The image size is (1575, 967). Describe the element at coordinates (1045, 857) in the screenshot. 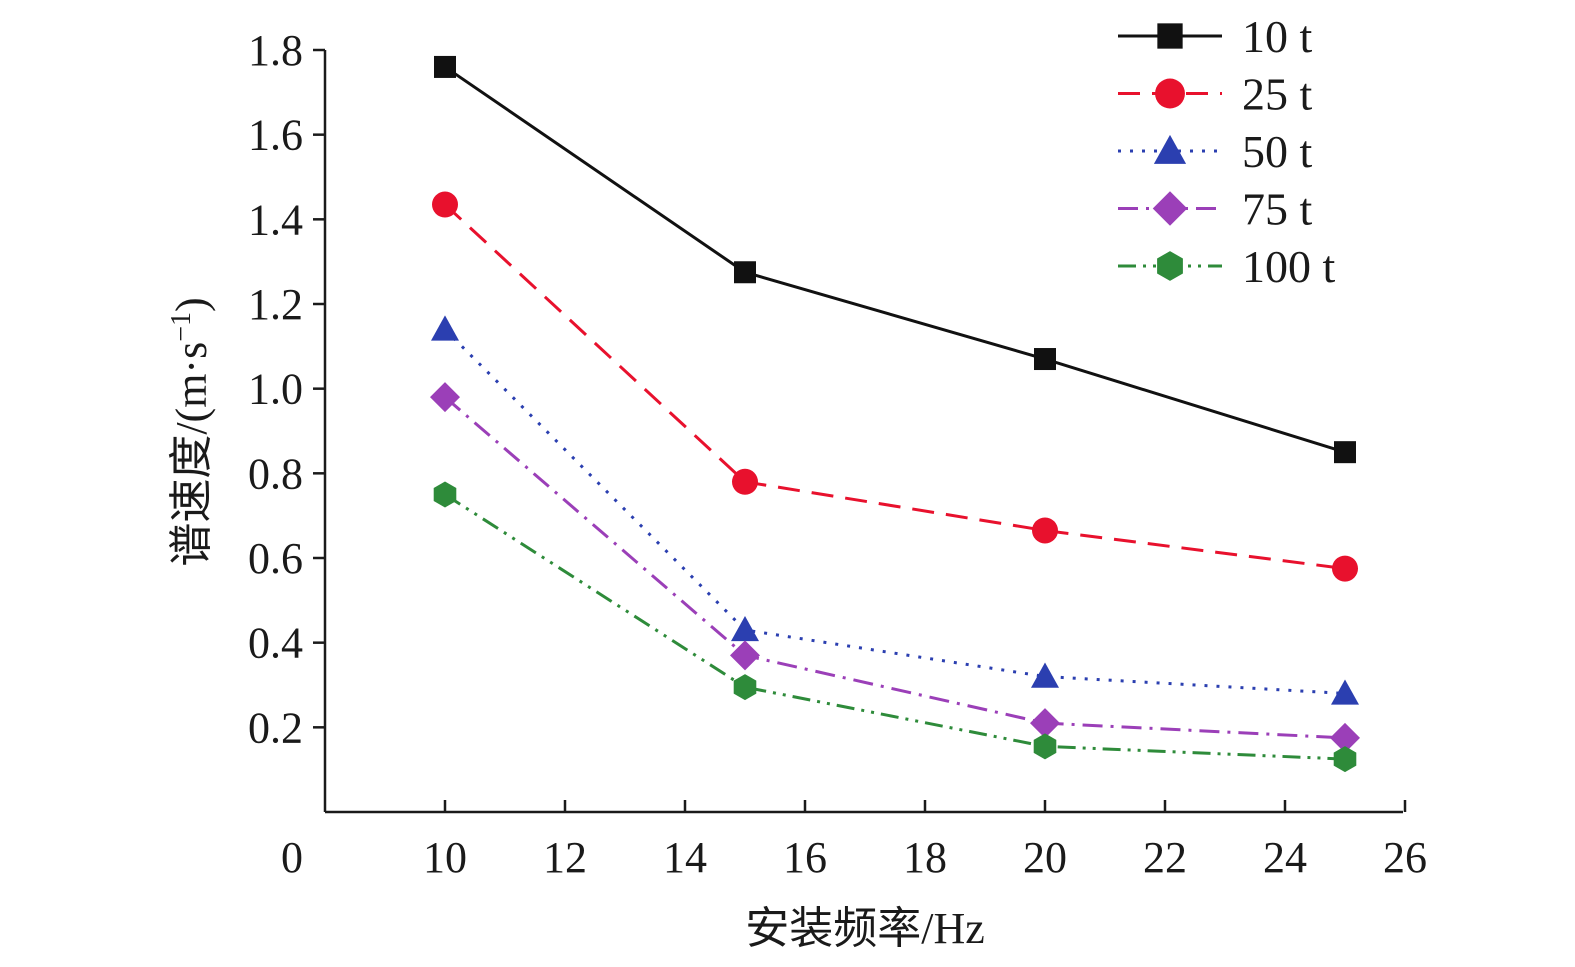

I see `x-tick-label: 20` at that location.